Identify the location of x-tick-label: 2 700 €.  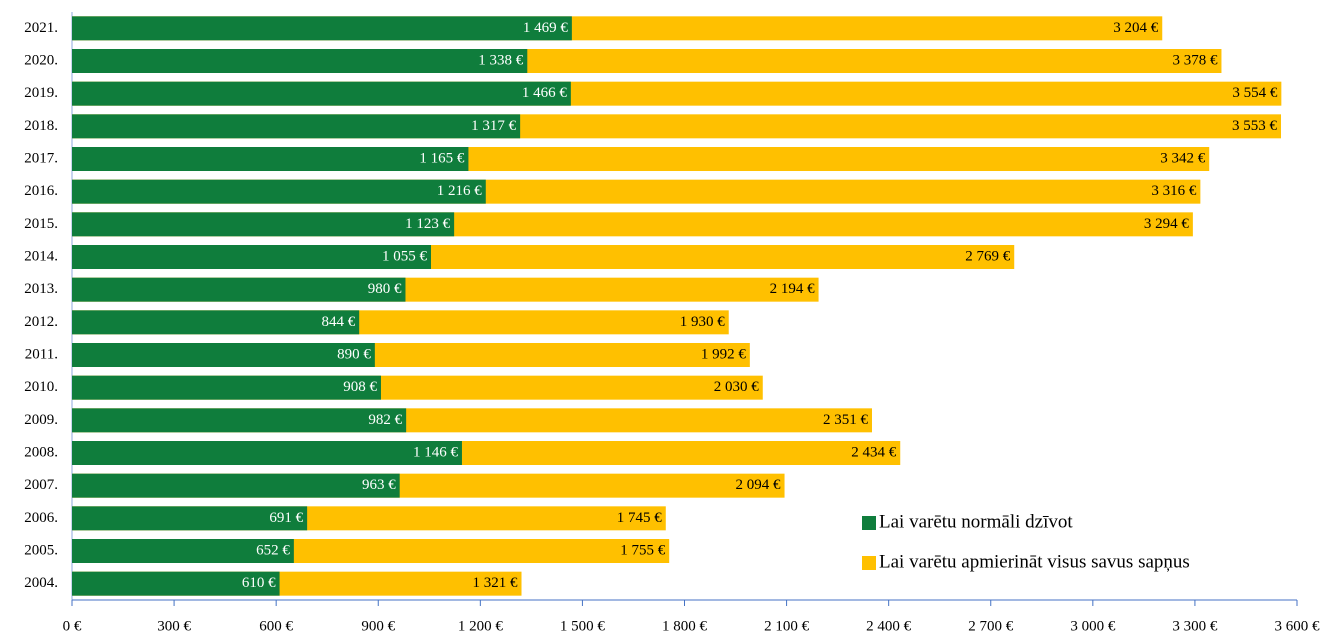
(991, 626).